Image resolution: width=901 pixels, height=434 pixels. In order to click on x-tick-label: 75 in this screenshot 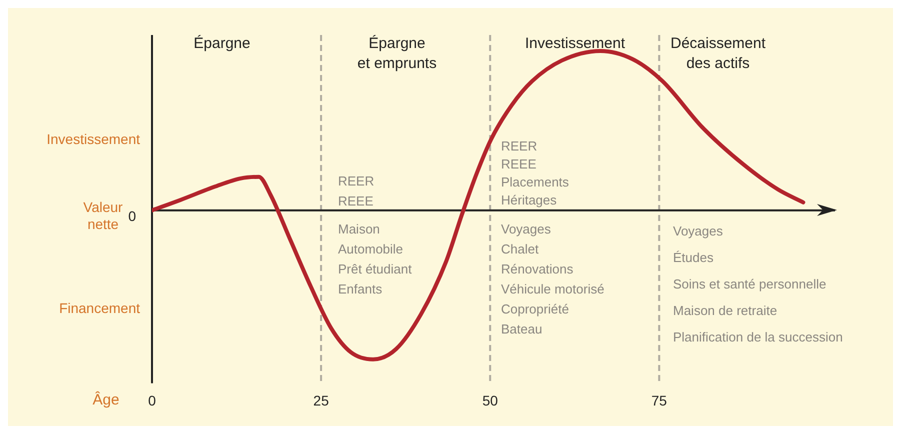, I will do `click(659, 400)`.